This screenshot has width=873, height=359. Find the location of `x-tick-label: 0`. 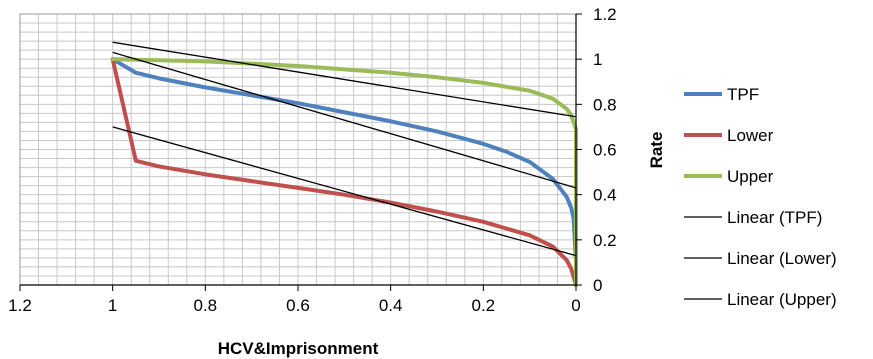

x-tick-label: 0 is located at coordinates (575, 305).